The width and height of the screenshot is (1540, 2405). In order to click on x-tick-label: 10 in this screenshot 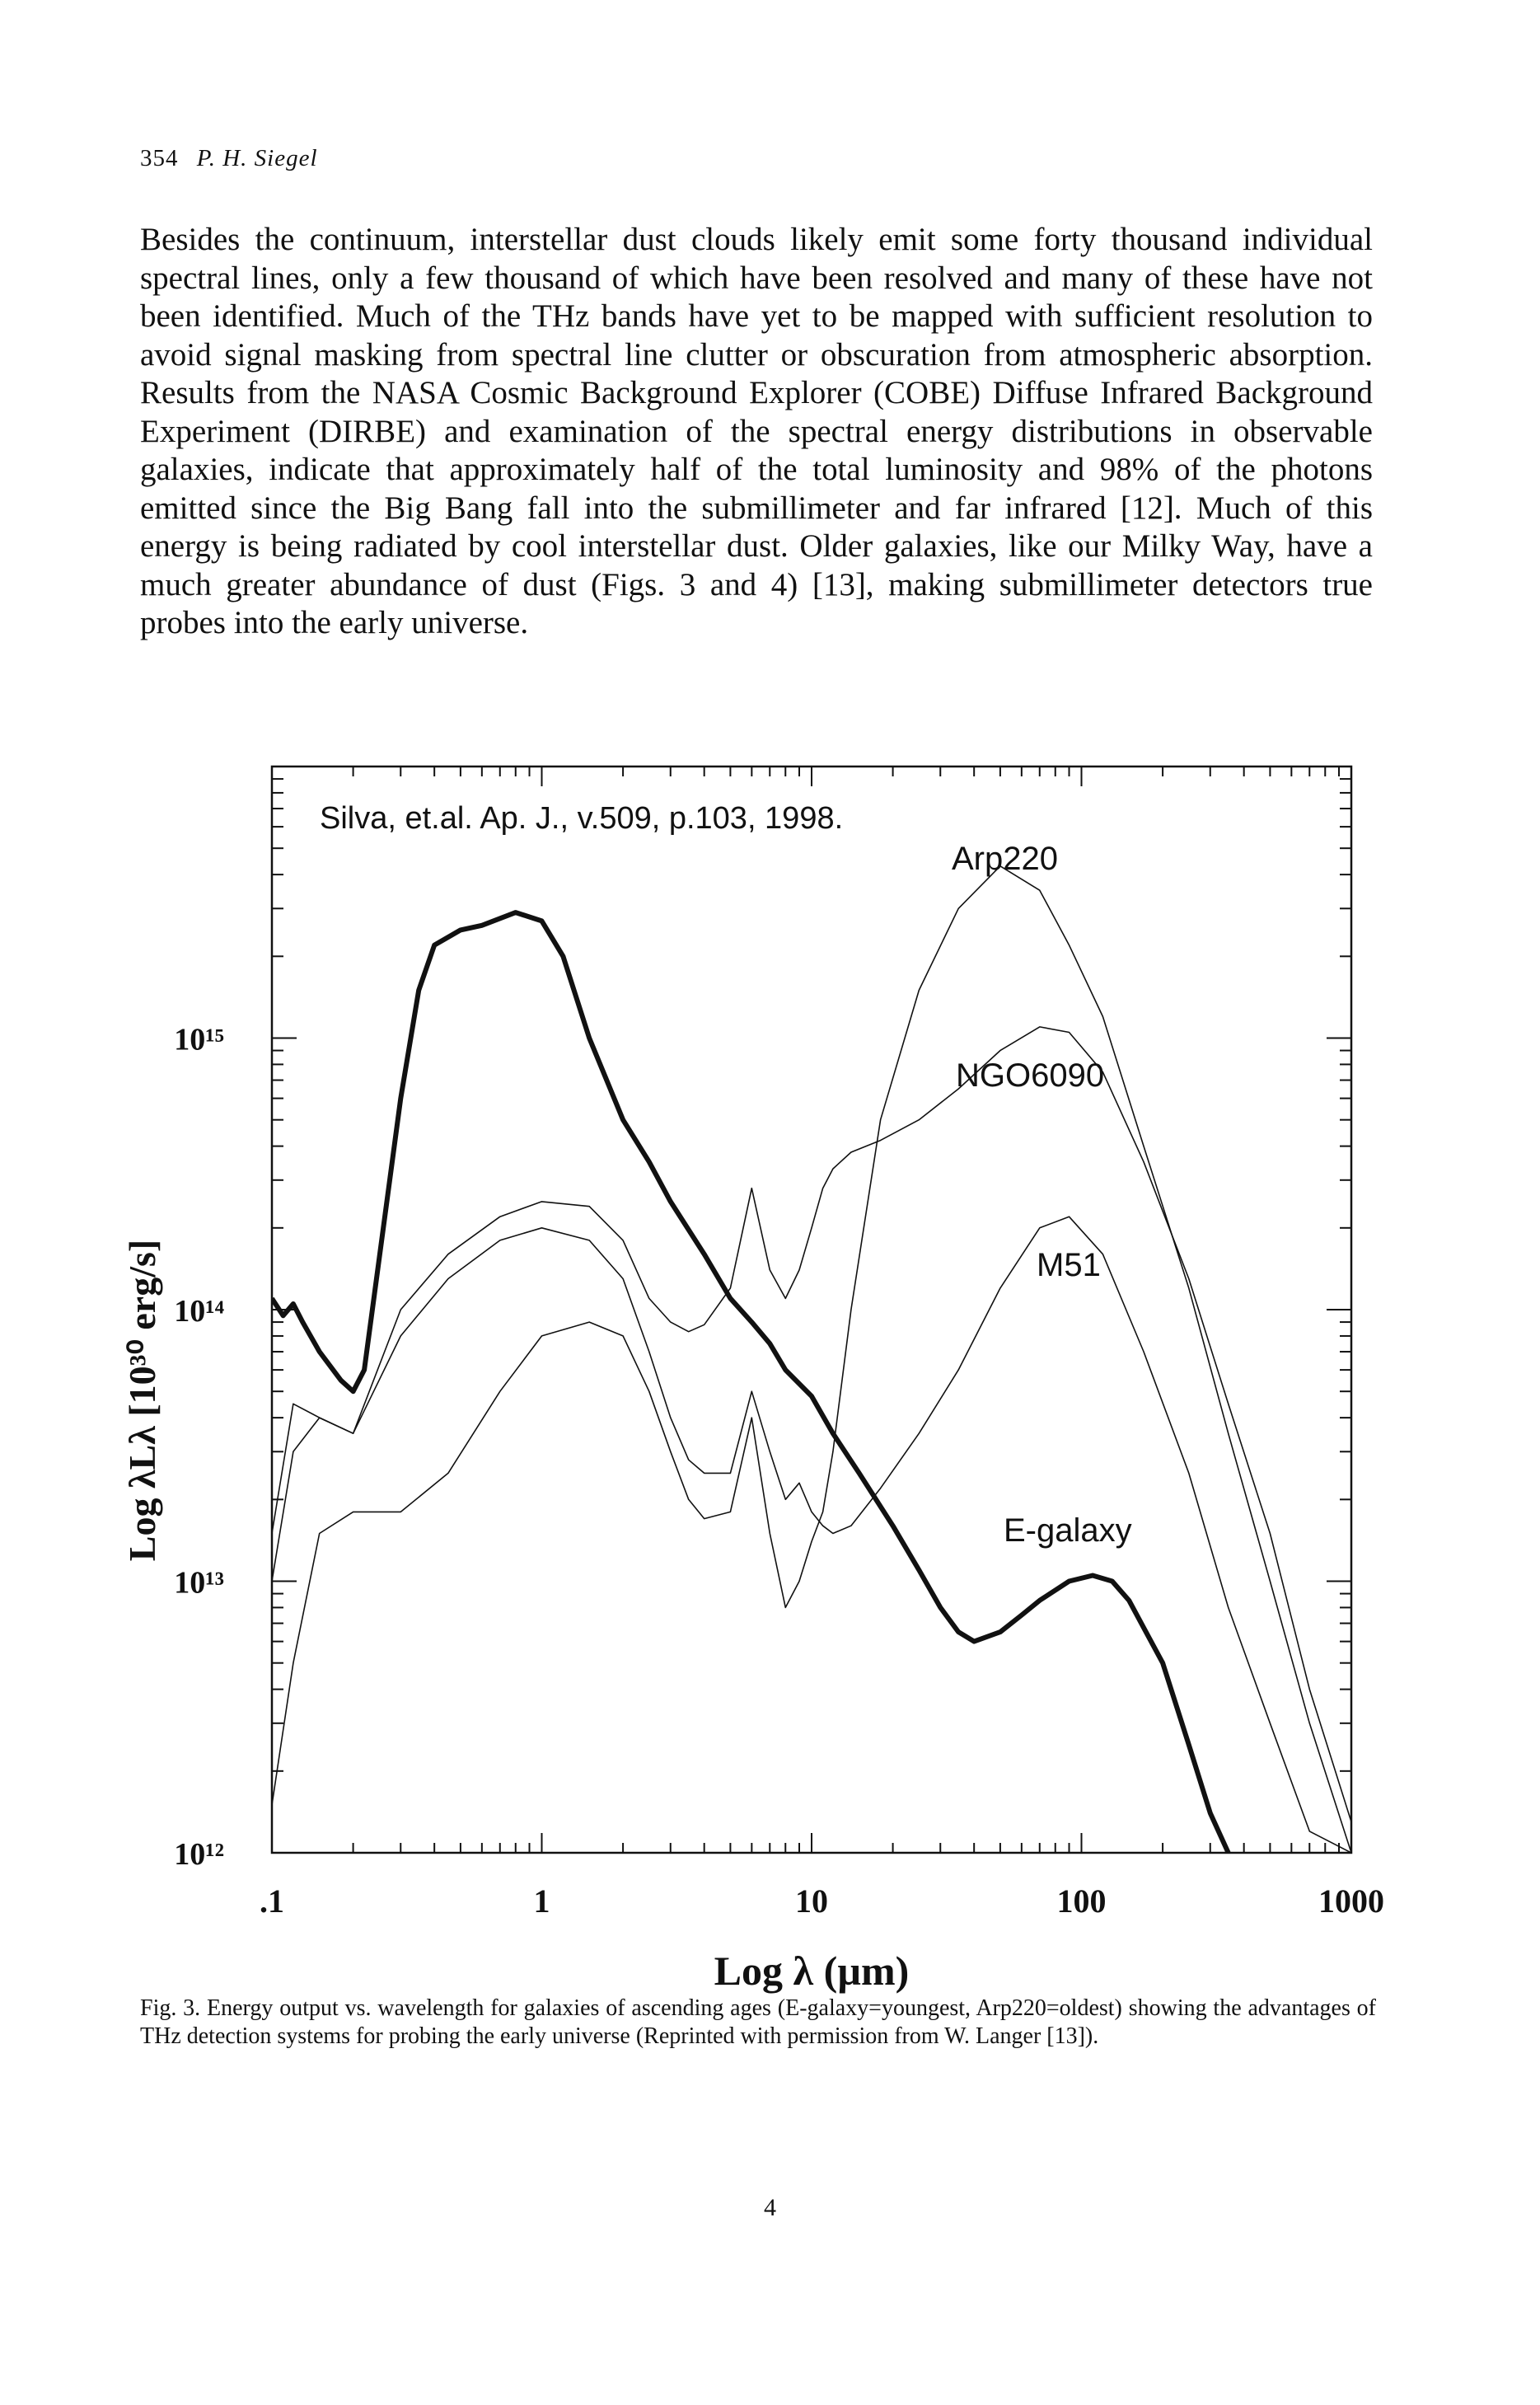, I will do `click(811, 1901)`.